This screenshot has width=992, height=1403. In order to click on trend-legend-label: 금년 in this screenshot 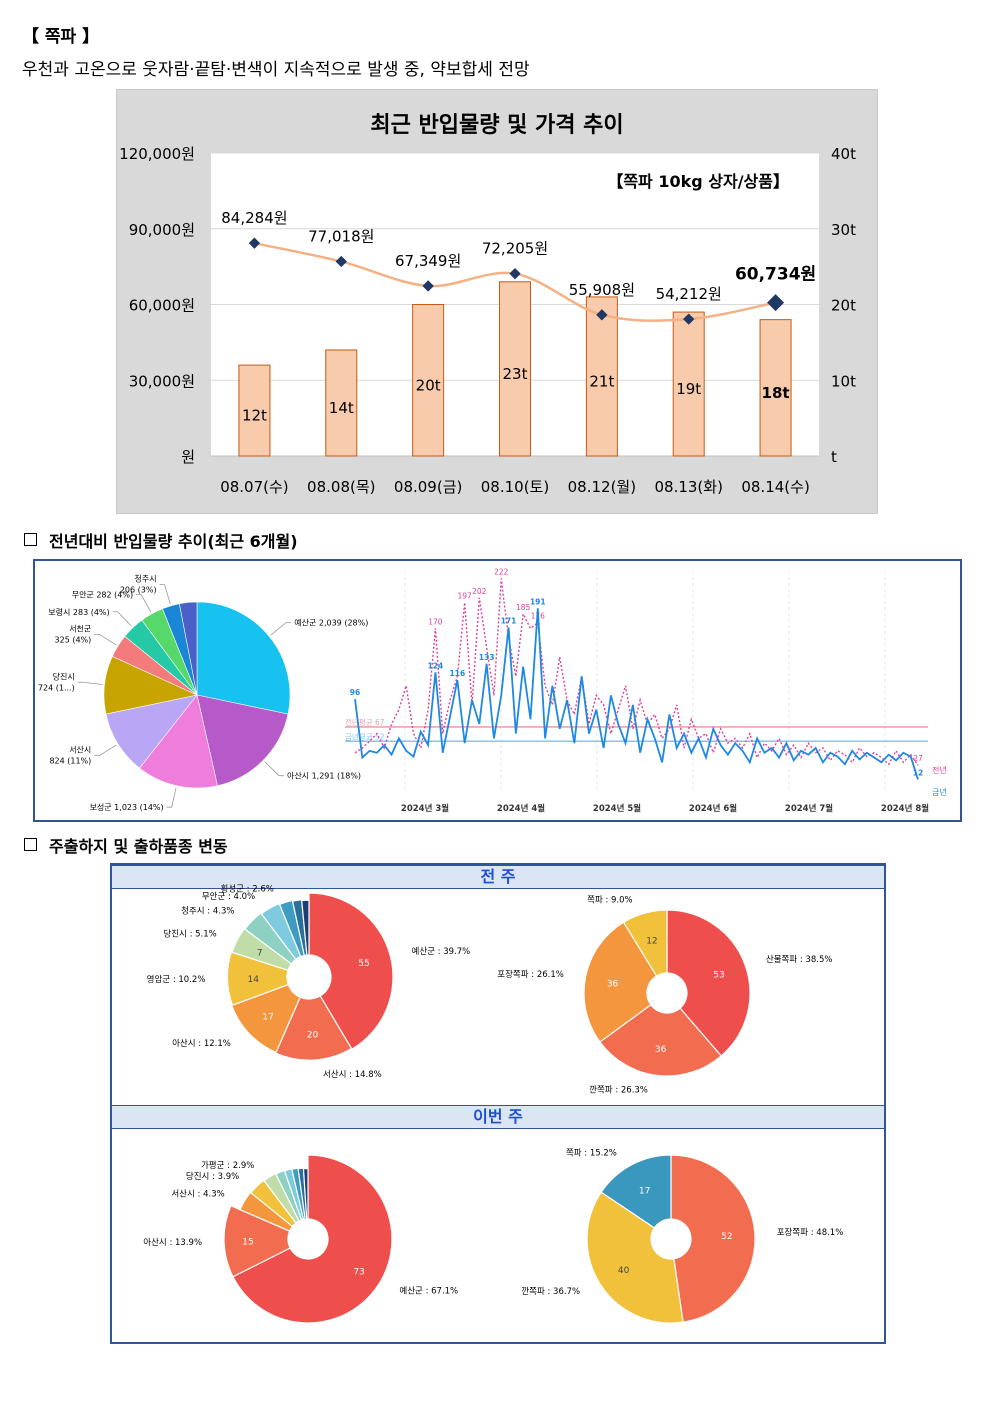, I will do `click(939, 792)`.